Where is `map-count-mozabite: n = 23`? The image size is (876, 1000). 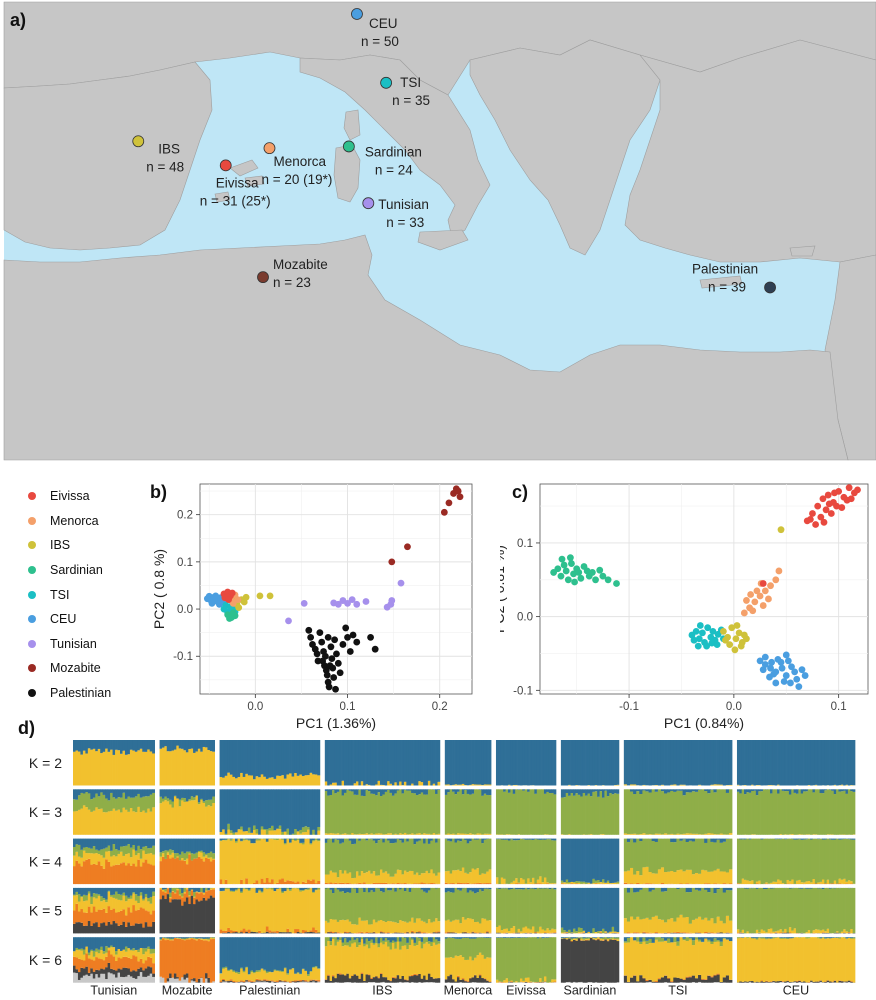 map-count-mozabite: n = 23 is located at coordinates (292, 282).